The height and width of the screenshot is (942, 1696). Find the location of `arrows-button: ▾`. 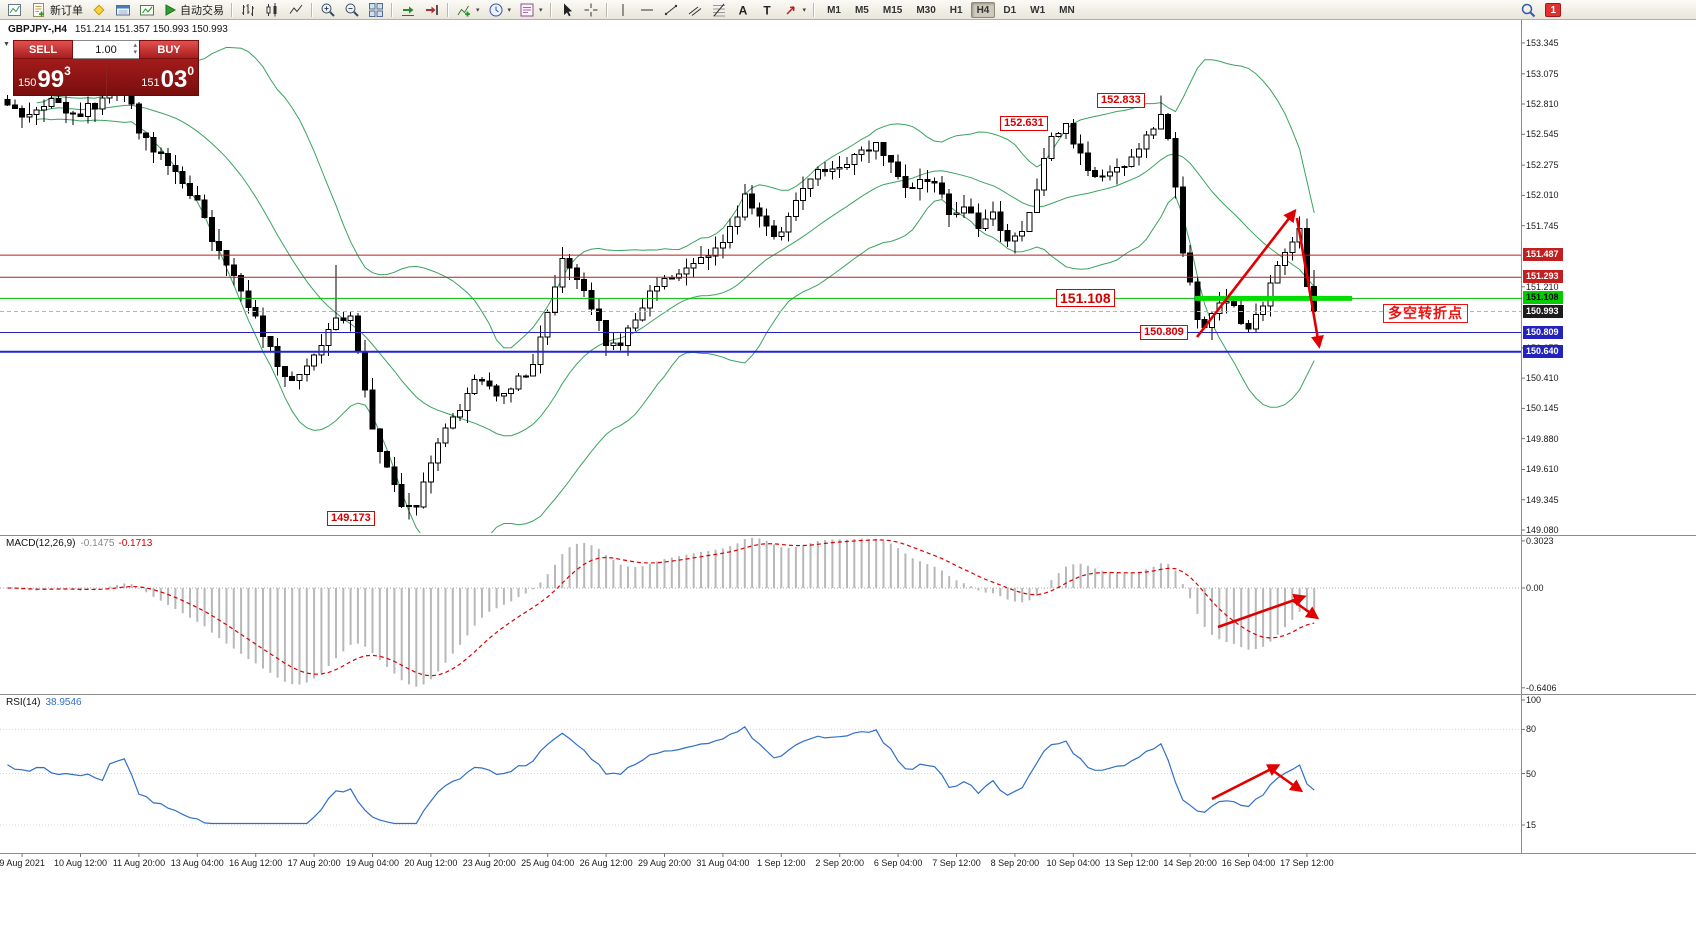

arrows-button: ▾ is located at coordinates (795, 10).